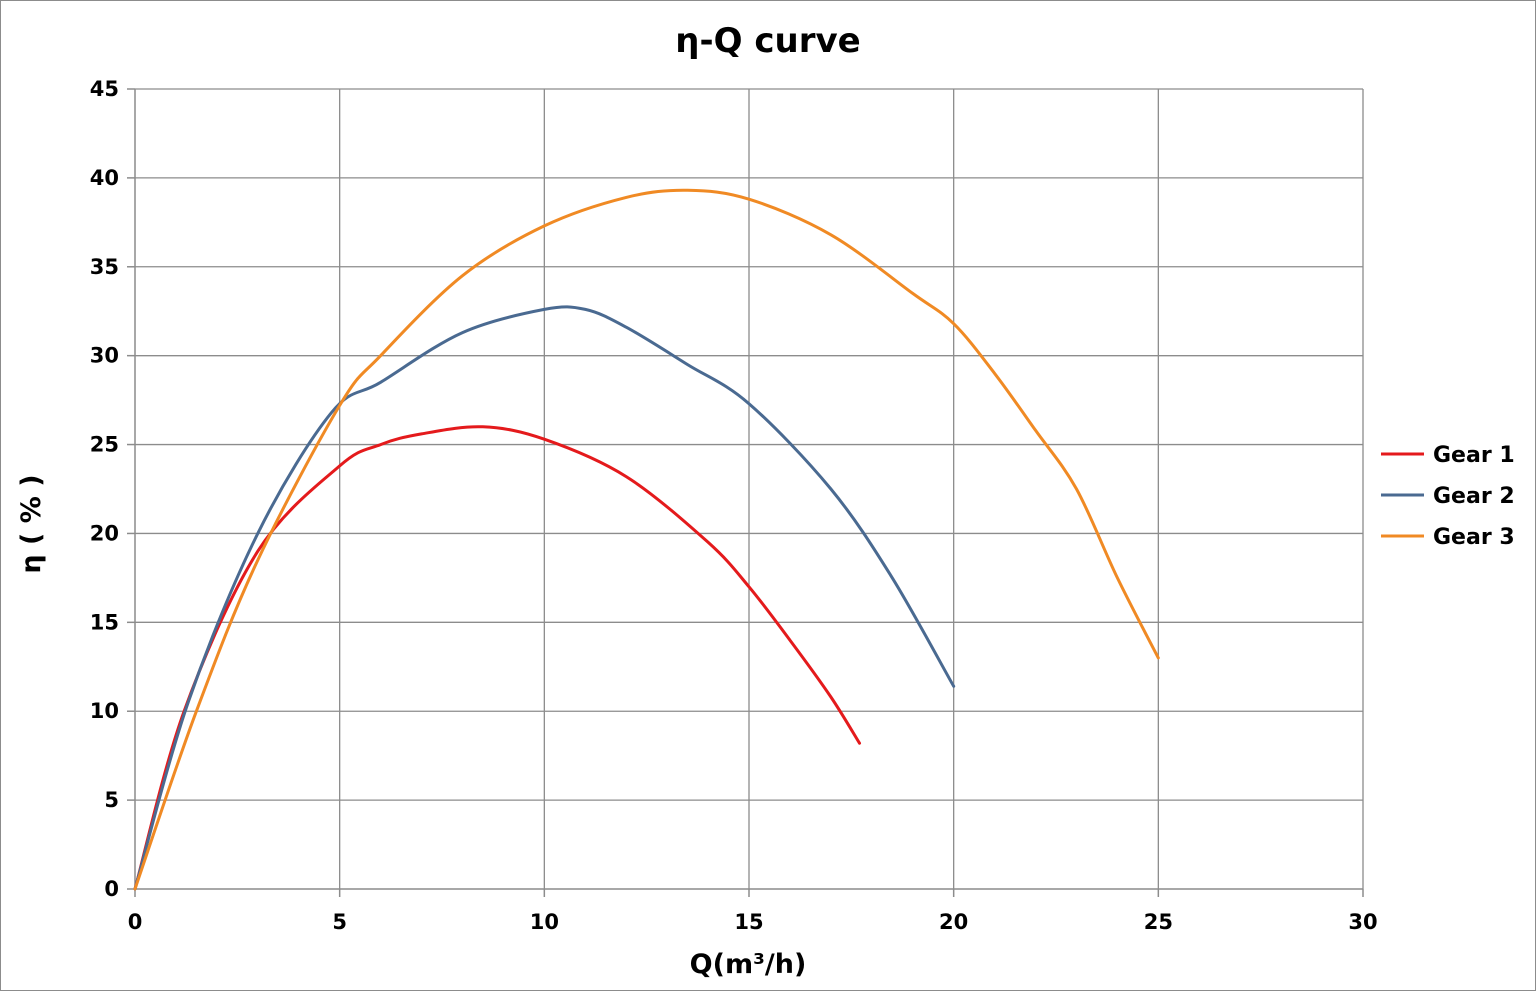 The width and height of the screenshot is (1536, 991). I want to click on x-tick-label: 5, so click(339, 922).